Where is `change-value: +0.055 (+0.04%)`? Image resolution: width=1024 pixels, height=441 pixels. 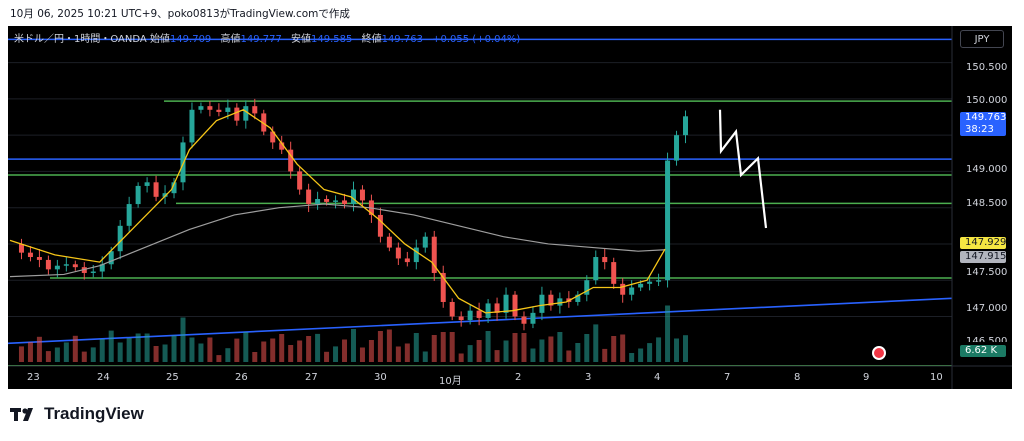 change-value: +0.055 (+0.04%) is located at coordinates (476, 39).